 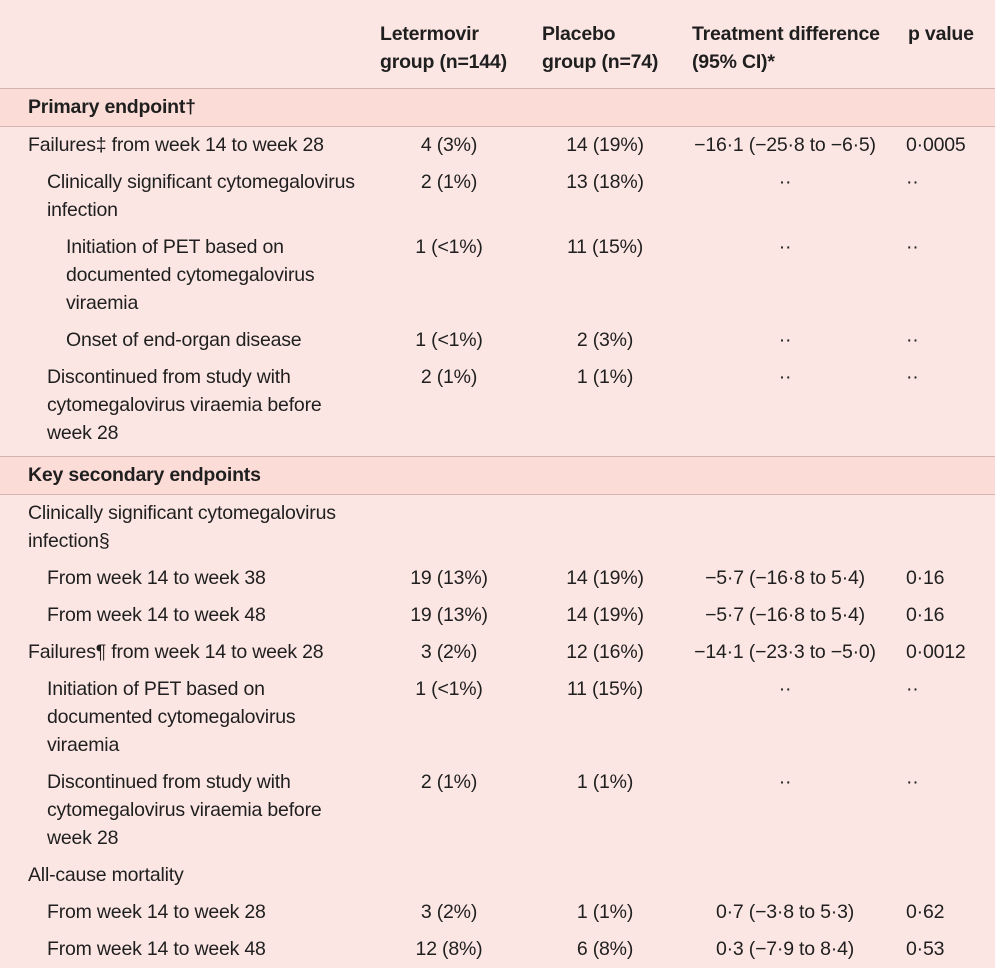 What do you see at coordinates (788, 912) in the screenshot?
I see `treatment-difference-value: 0·7 (−3·8 to 5·3)` at bounding box center [788, 912].